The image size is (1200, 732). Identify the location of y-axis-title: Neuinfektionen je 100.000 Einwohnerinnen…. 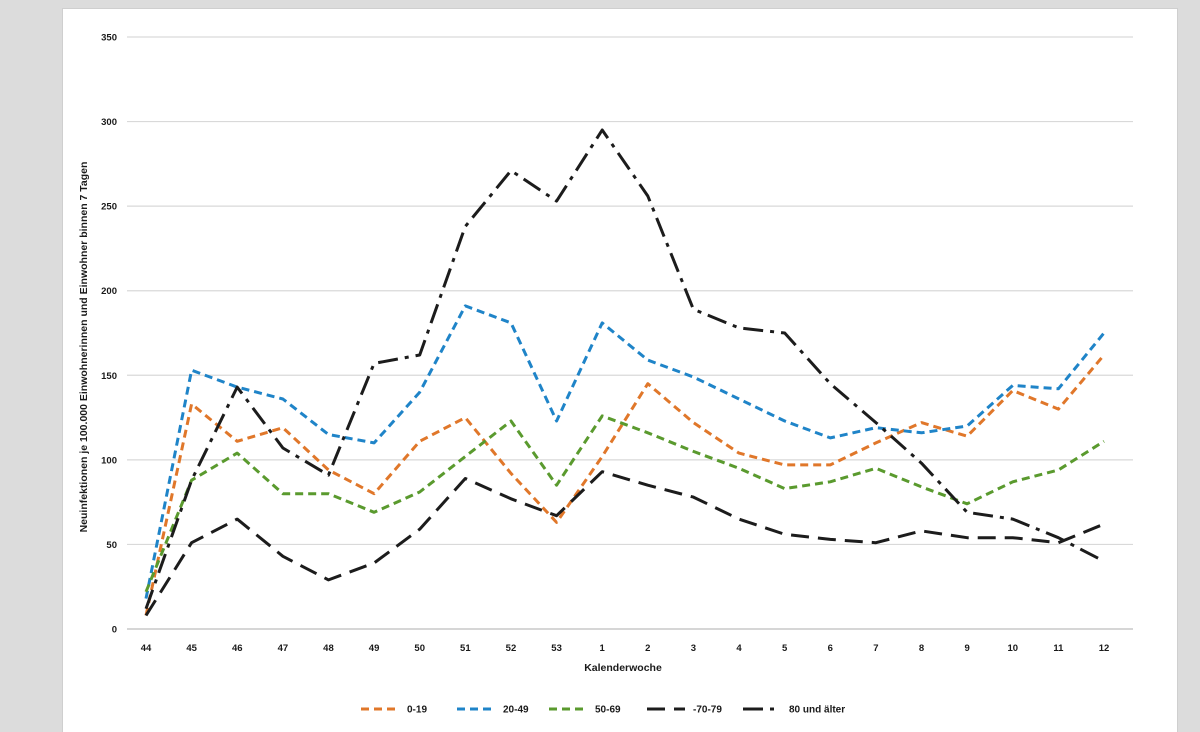
(84, 347).